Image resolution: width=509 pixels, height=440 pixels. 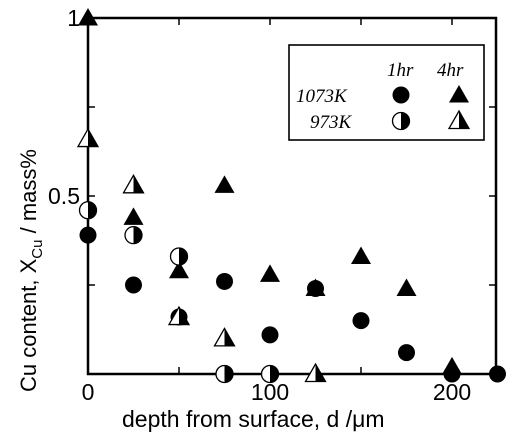 I want to click on y-tick-label: 1, so click(x=73, y=18).